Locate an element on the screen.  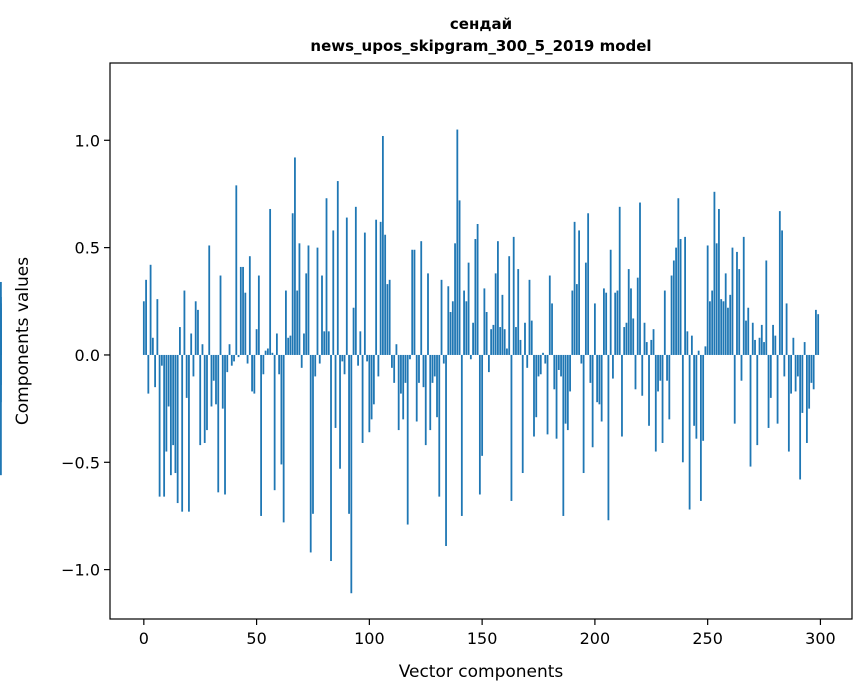
x-tick-label: 250 is located at coordinates (707, 638).